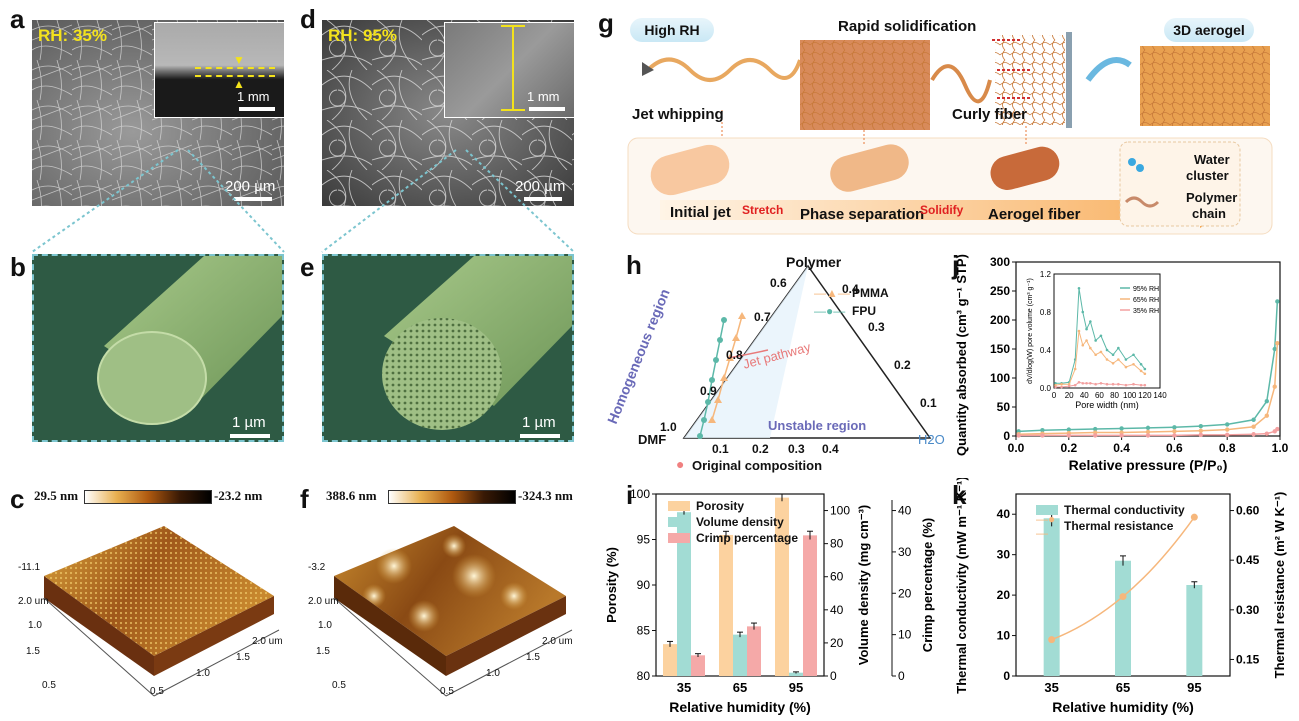 The height and width of the screenshot is (721, 1299). Describe the element at coordinates (747, 538) in the screenshot. I see `i-legend-label-2: Crimp percentage` at that location.